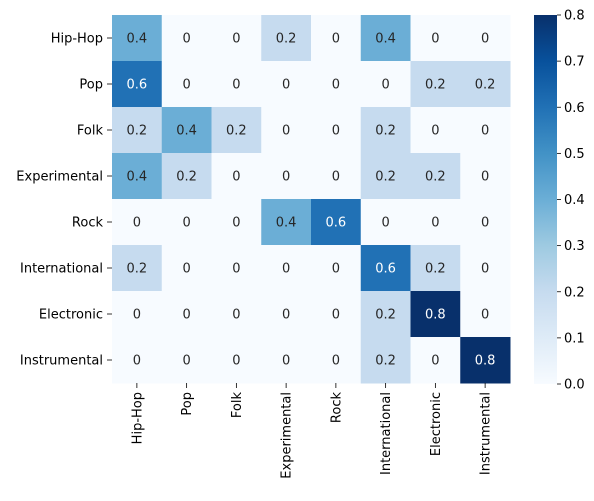 The width and height of the screenshot is (594, 501). I want to click on x-tick-label: Hip-Hop, so click(137, 418).